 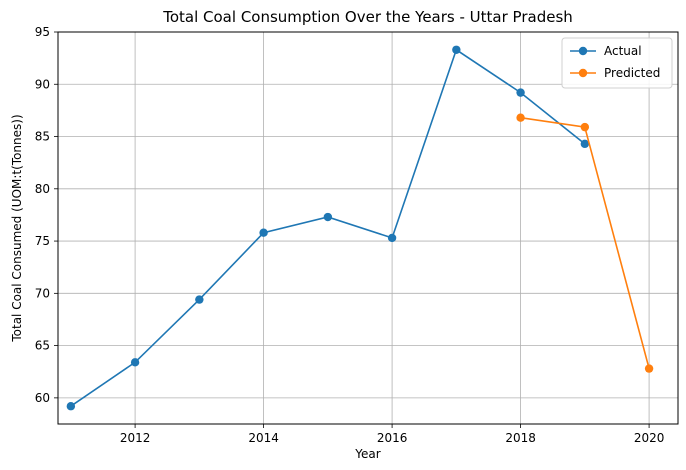 What do you see at coordinates (42, 32) in the screenshot?
I see `y-tick-label: 95` at bounding box center [42, 32].